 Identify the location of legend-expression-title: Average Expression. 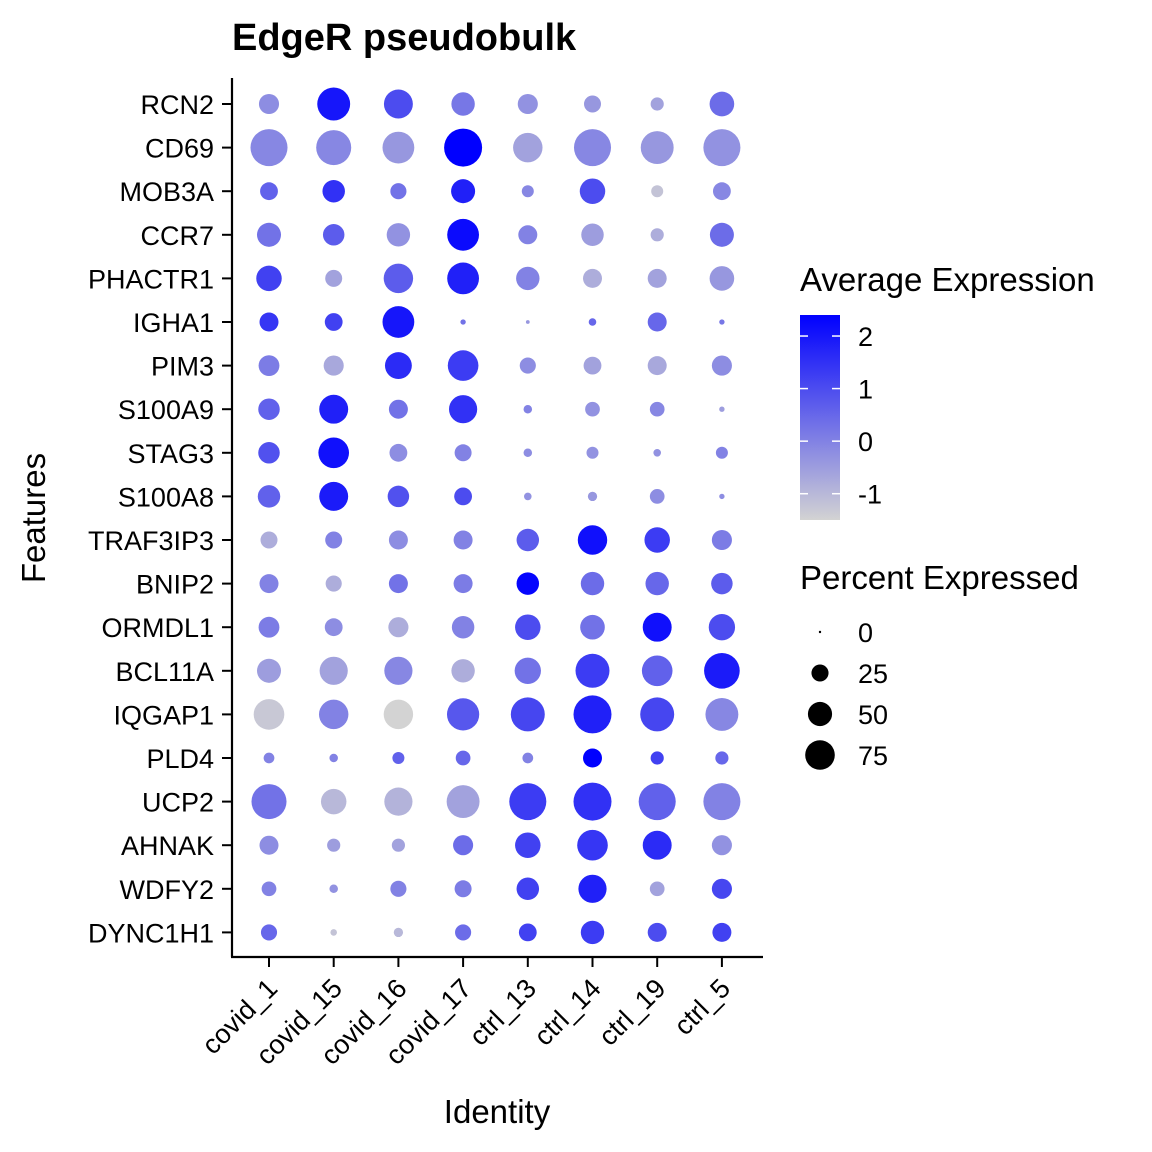
(947, 279).